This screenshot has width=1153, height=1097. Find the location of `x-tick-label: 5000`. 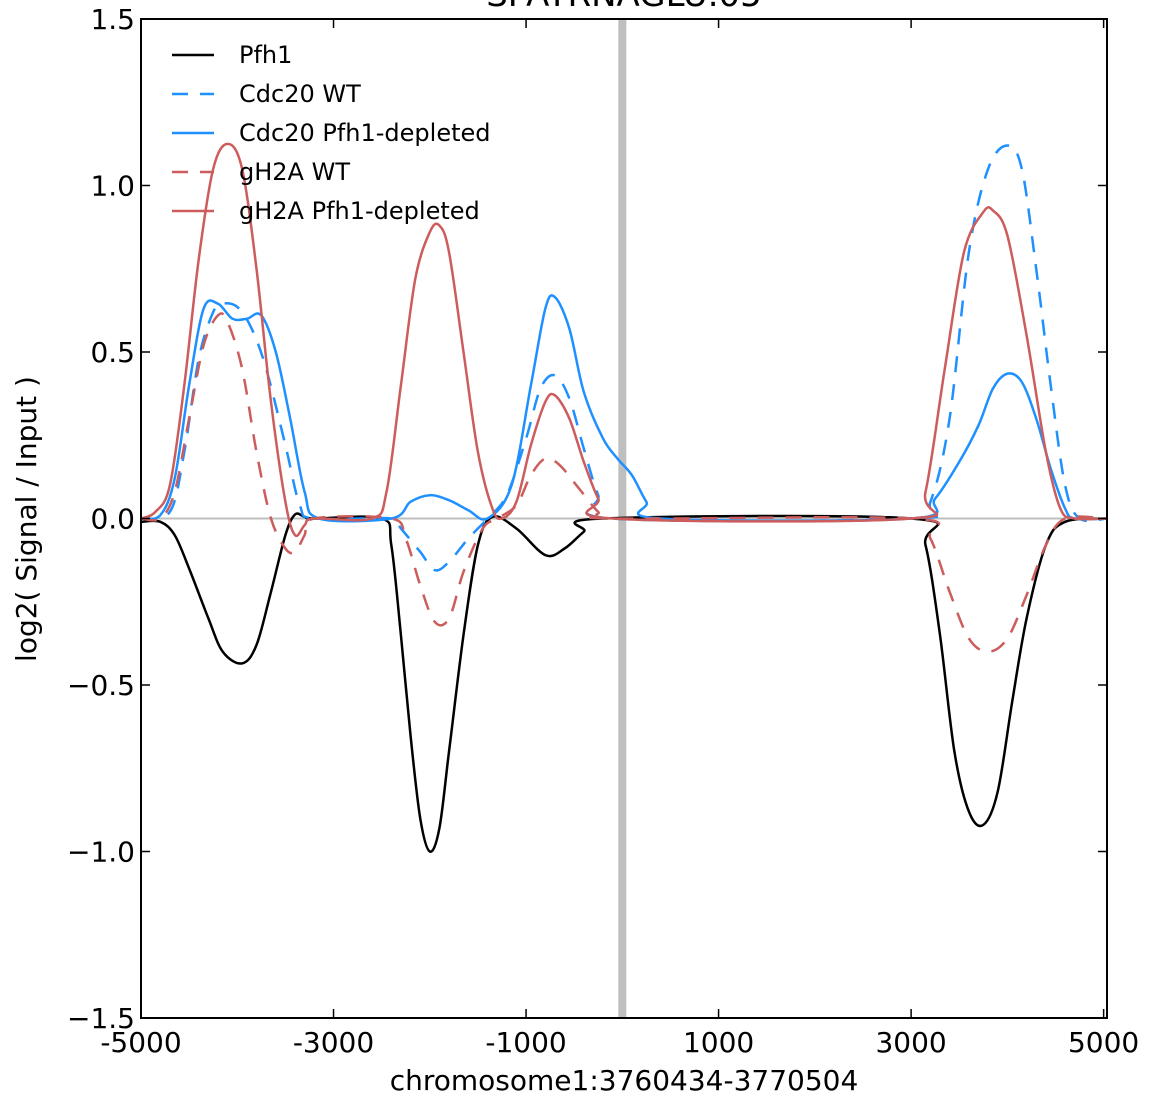

x-tick-label: 5000 is located at coordinates (1103, 1042).